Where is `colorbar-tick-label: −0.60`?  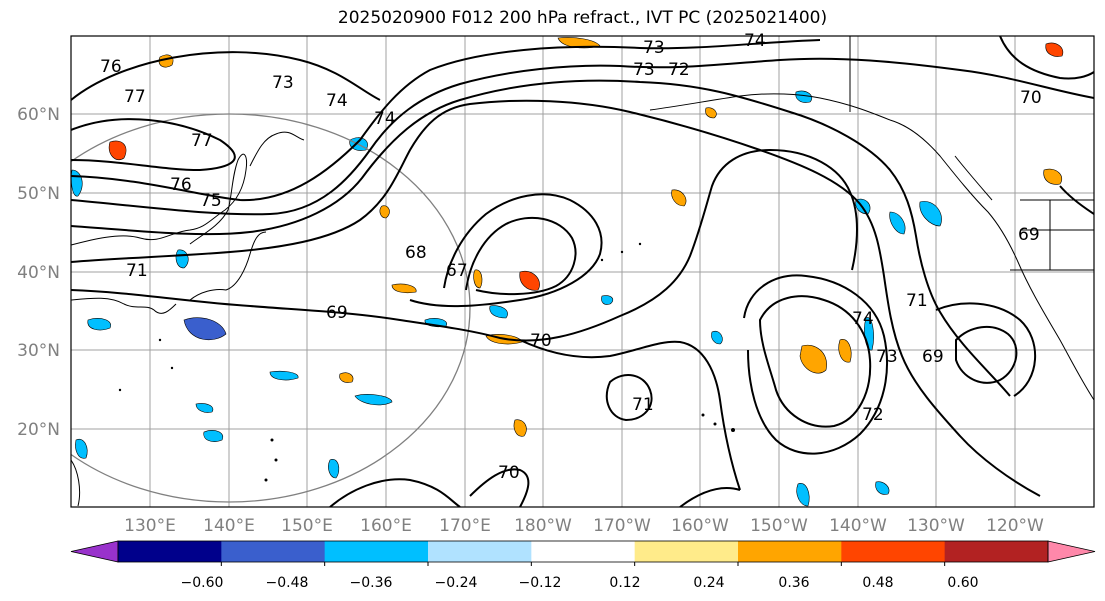
colorbar-tick-label: −0.60 is located at coordinates (202, 583).